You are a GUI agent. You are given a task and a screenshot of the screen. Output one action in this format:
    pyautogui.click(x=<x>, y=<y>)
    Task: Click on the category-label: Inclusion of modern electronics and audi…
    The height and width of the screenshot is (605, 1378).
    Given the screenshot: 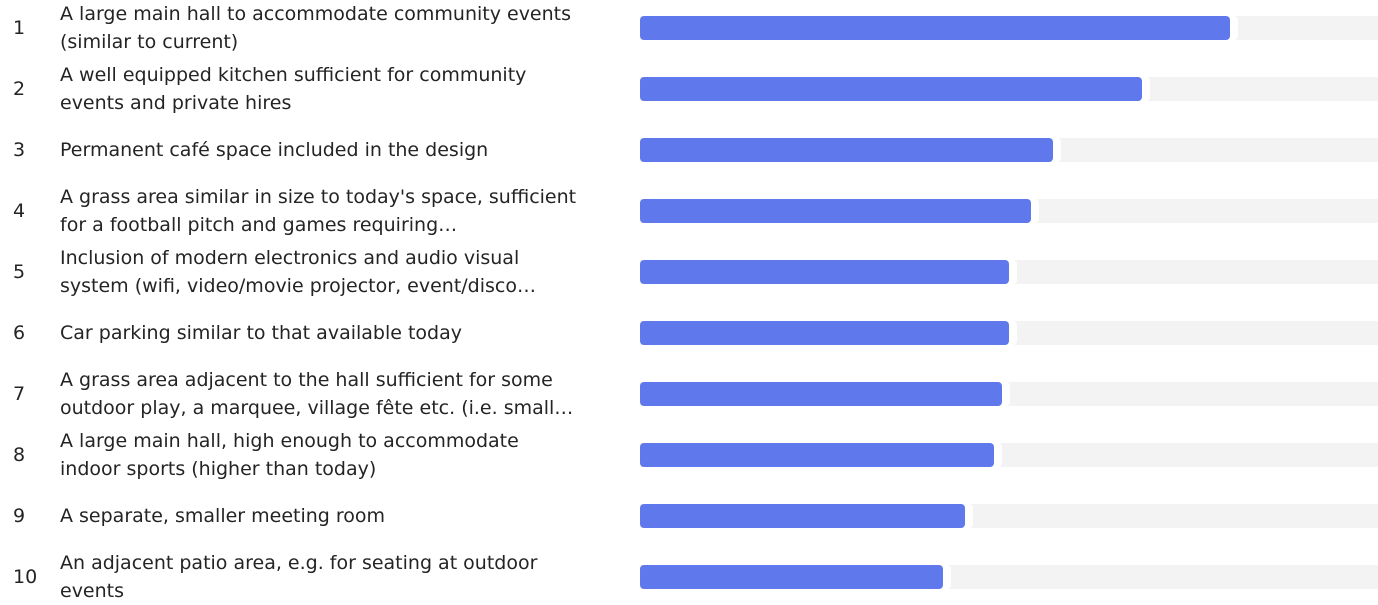 What is the action you would take?
    pyautogui.click(x=298, y=272)
    